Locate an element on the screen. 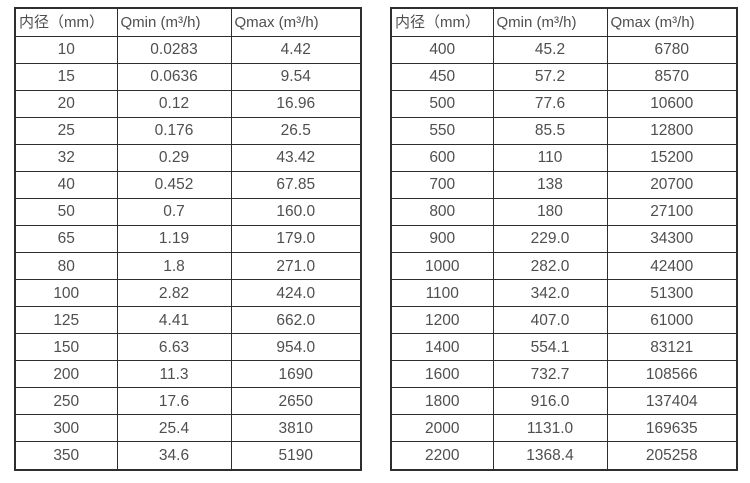 The height and width of the screenshot is (483, 750). table-row: 2000 1131.0 169635 is located at coordinates (564, 428).